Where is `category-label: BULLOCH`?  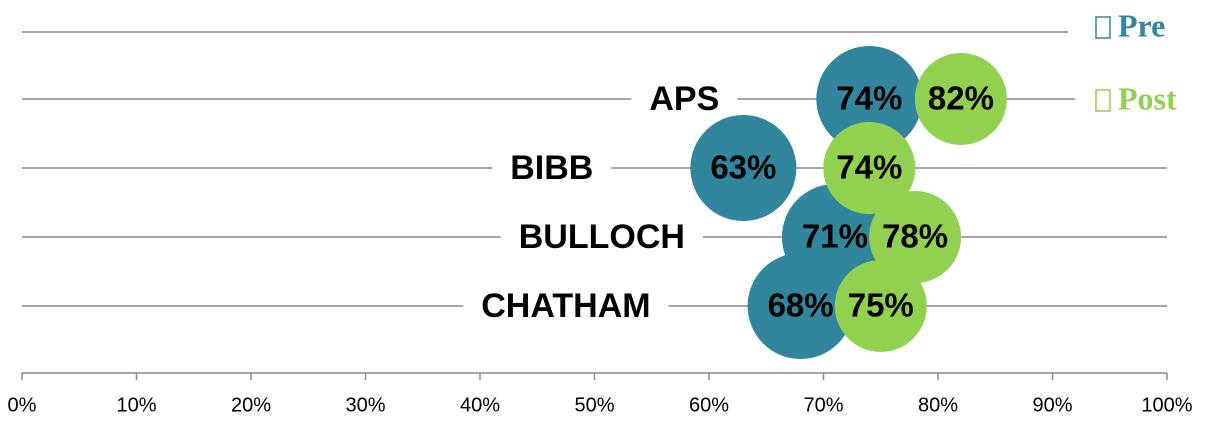 category-label: BULLOCH is located at coordinates (602, 237).